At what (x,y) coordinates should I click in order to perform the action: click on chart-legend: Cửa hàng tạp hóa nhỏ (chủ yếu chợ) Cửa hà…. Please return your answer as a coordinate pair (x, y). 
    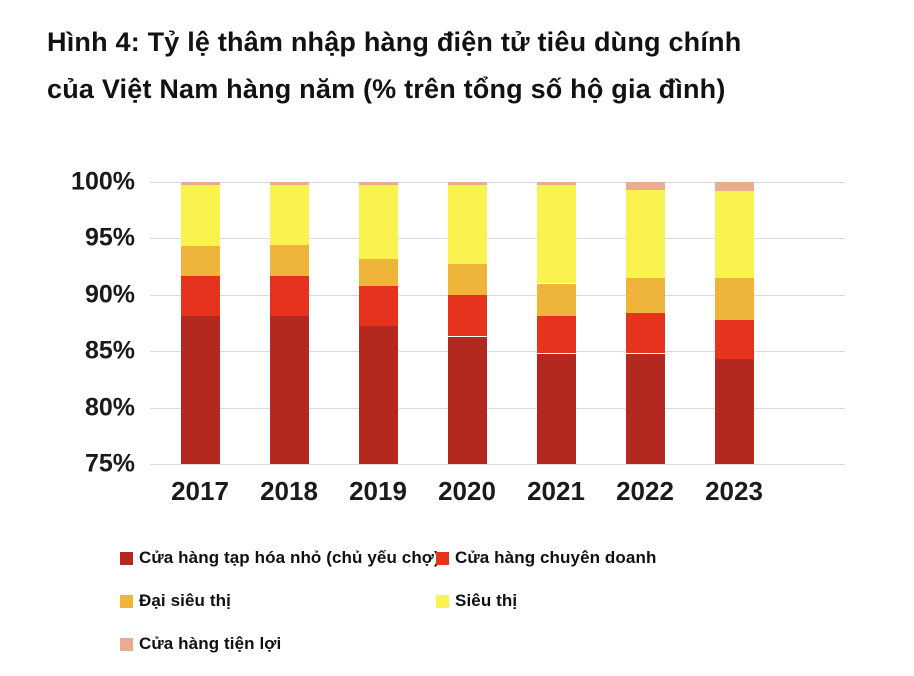
    Looking at the image, I should click on (388, 601).